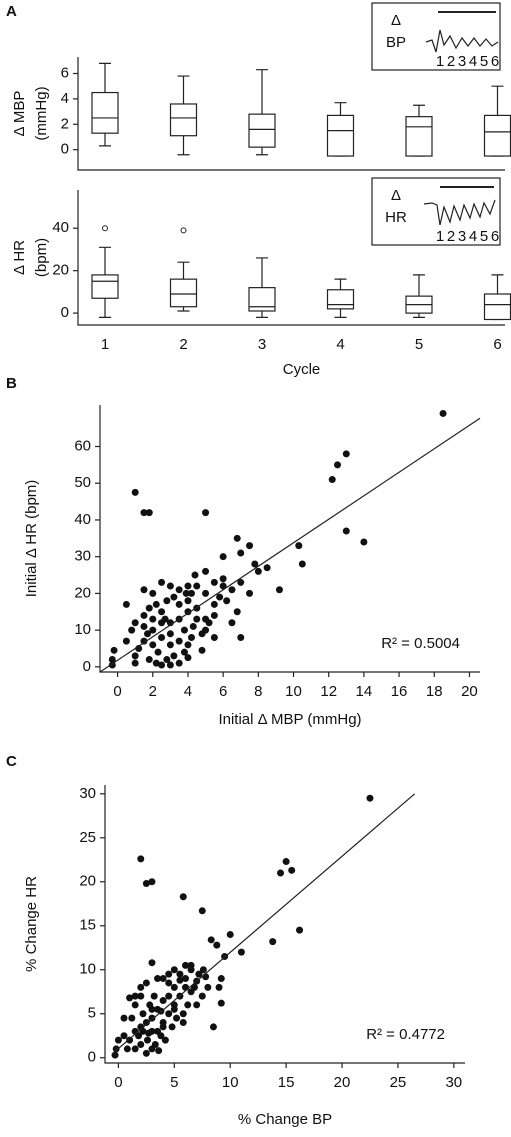  What do you see at coordinates (87, 837) in the screenshot?
I see `y-tick-label: 25` at bounding box center [87, 837].